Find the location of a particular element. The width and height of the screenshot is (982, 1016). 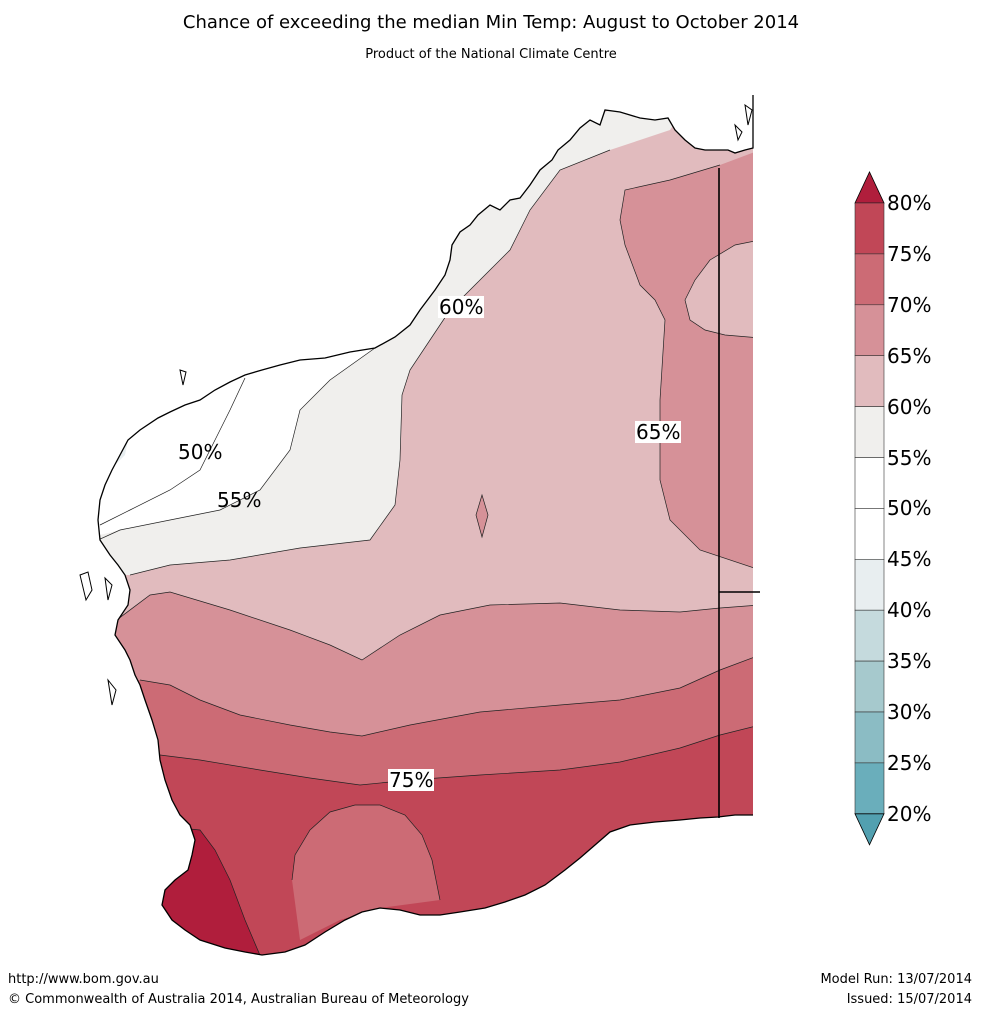

colorbar-tick-label: 75% is located at coordinates (909, 253).